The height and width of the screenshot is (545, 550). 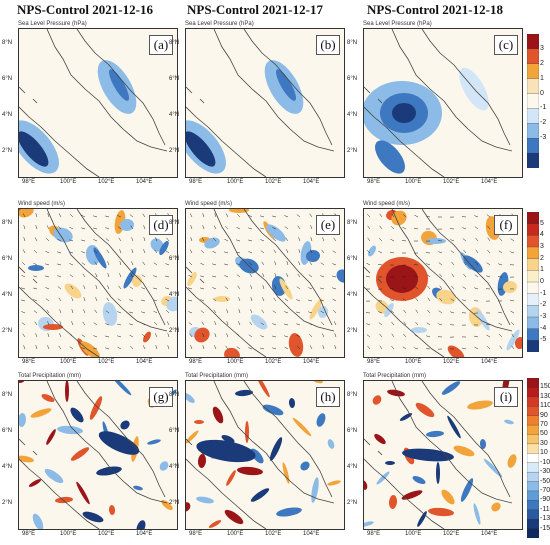 I want to click on map-panel-f: (f), so click(x=443, y=283).